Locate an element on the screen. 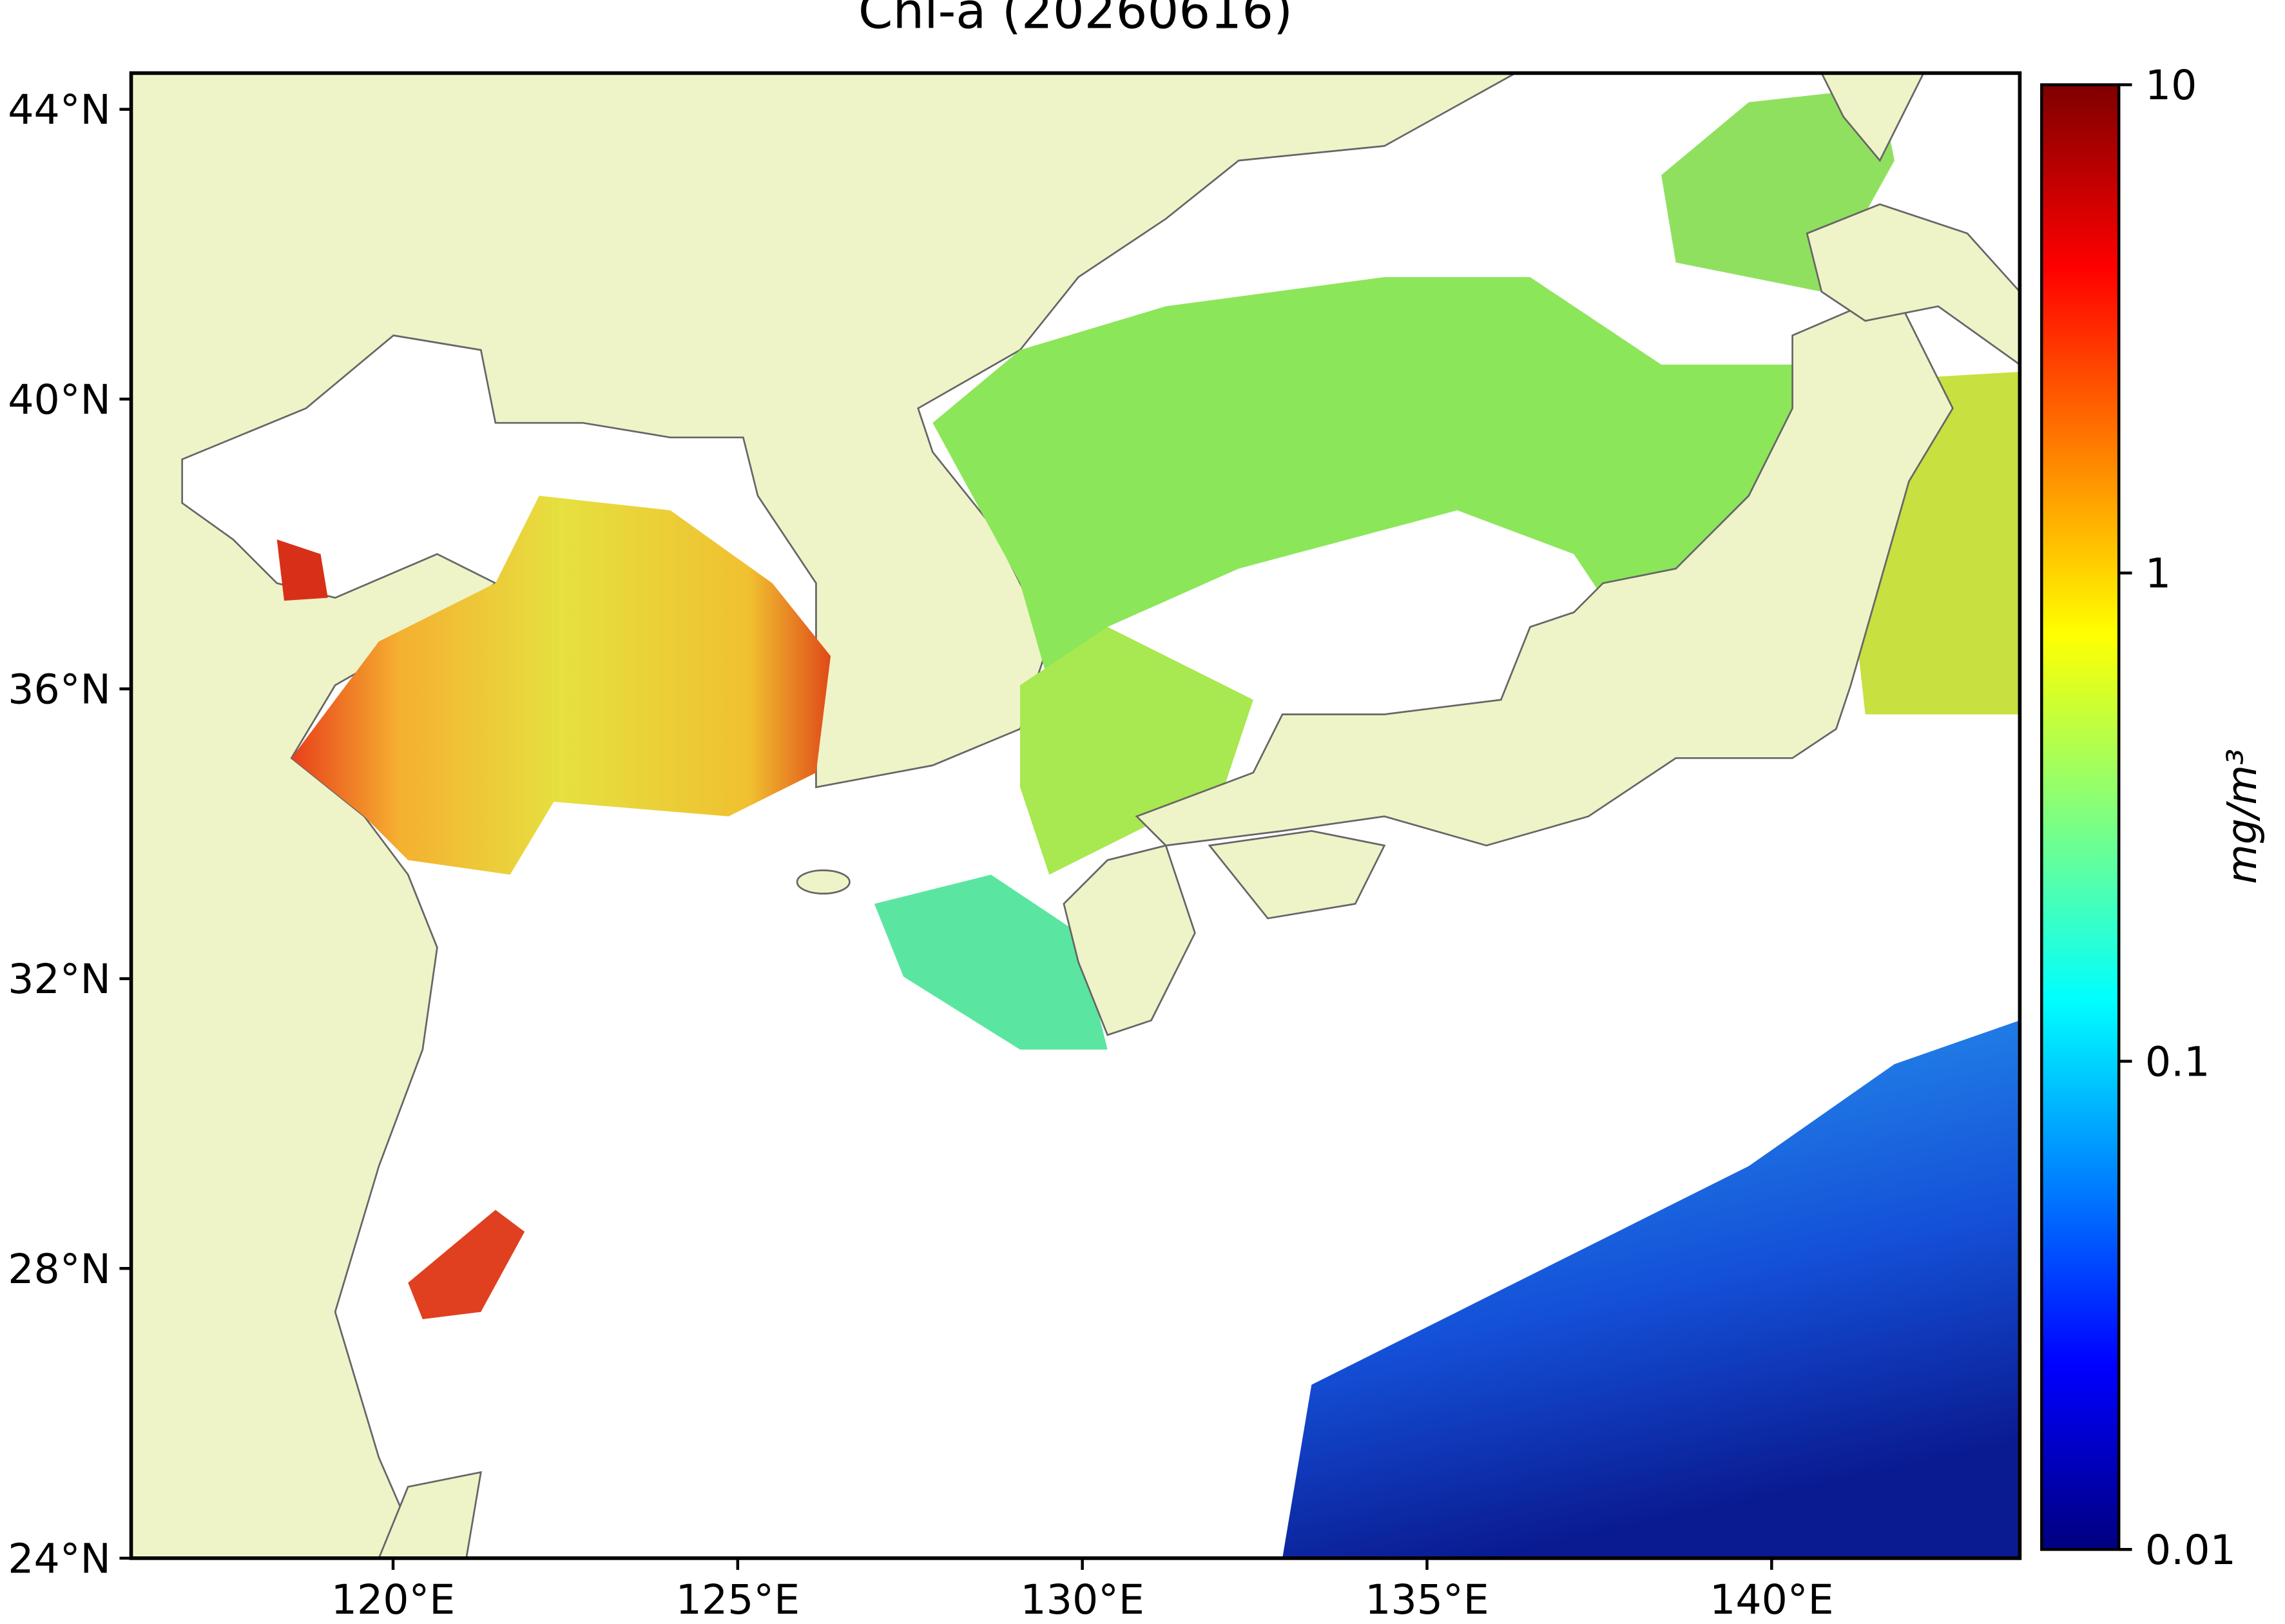  chart-title: Chl-a (20260616) is located at coordinates (1075, 20).